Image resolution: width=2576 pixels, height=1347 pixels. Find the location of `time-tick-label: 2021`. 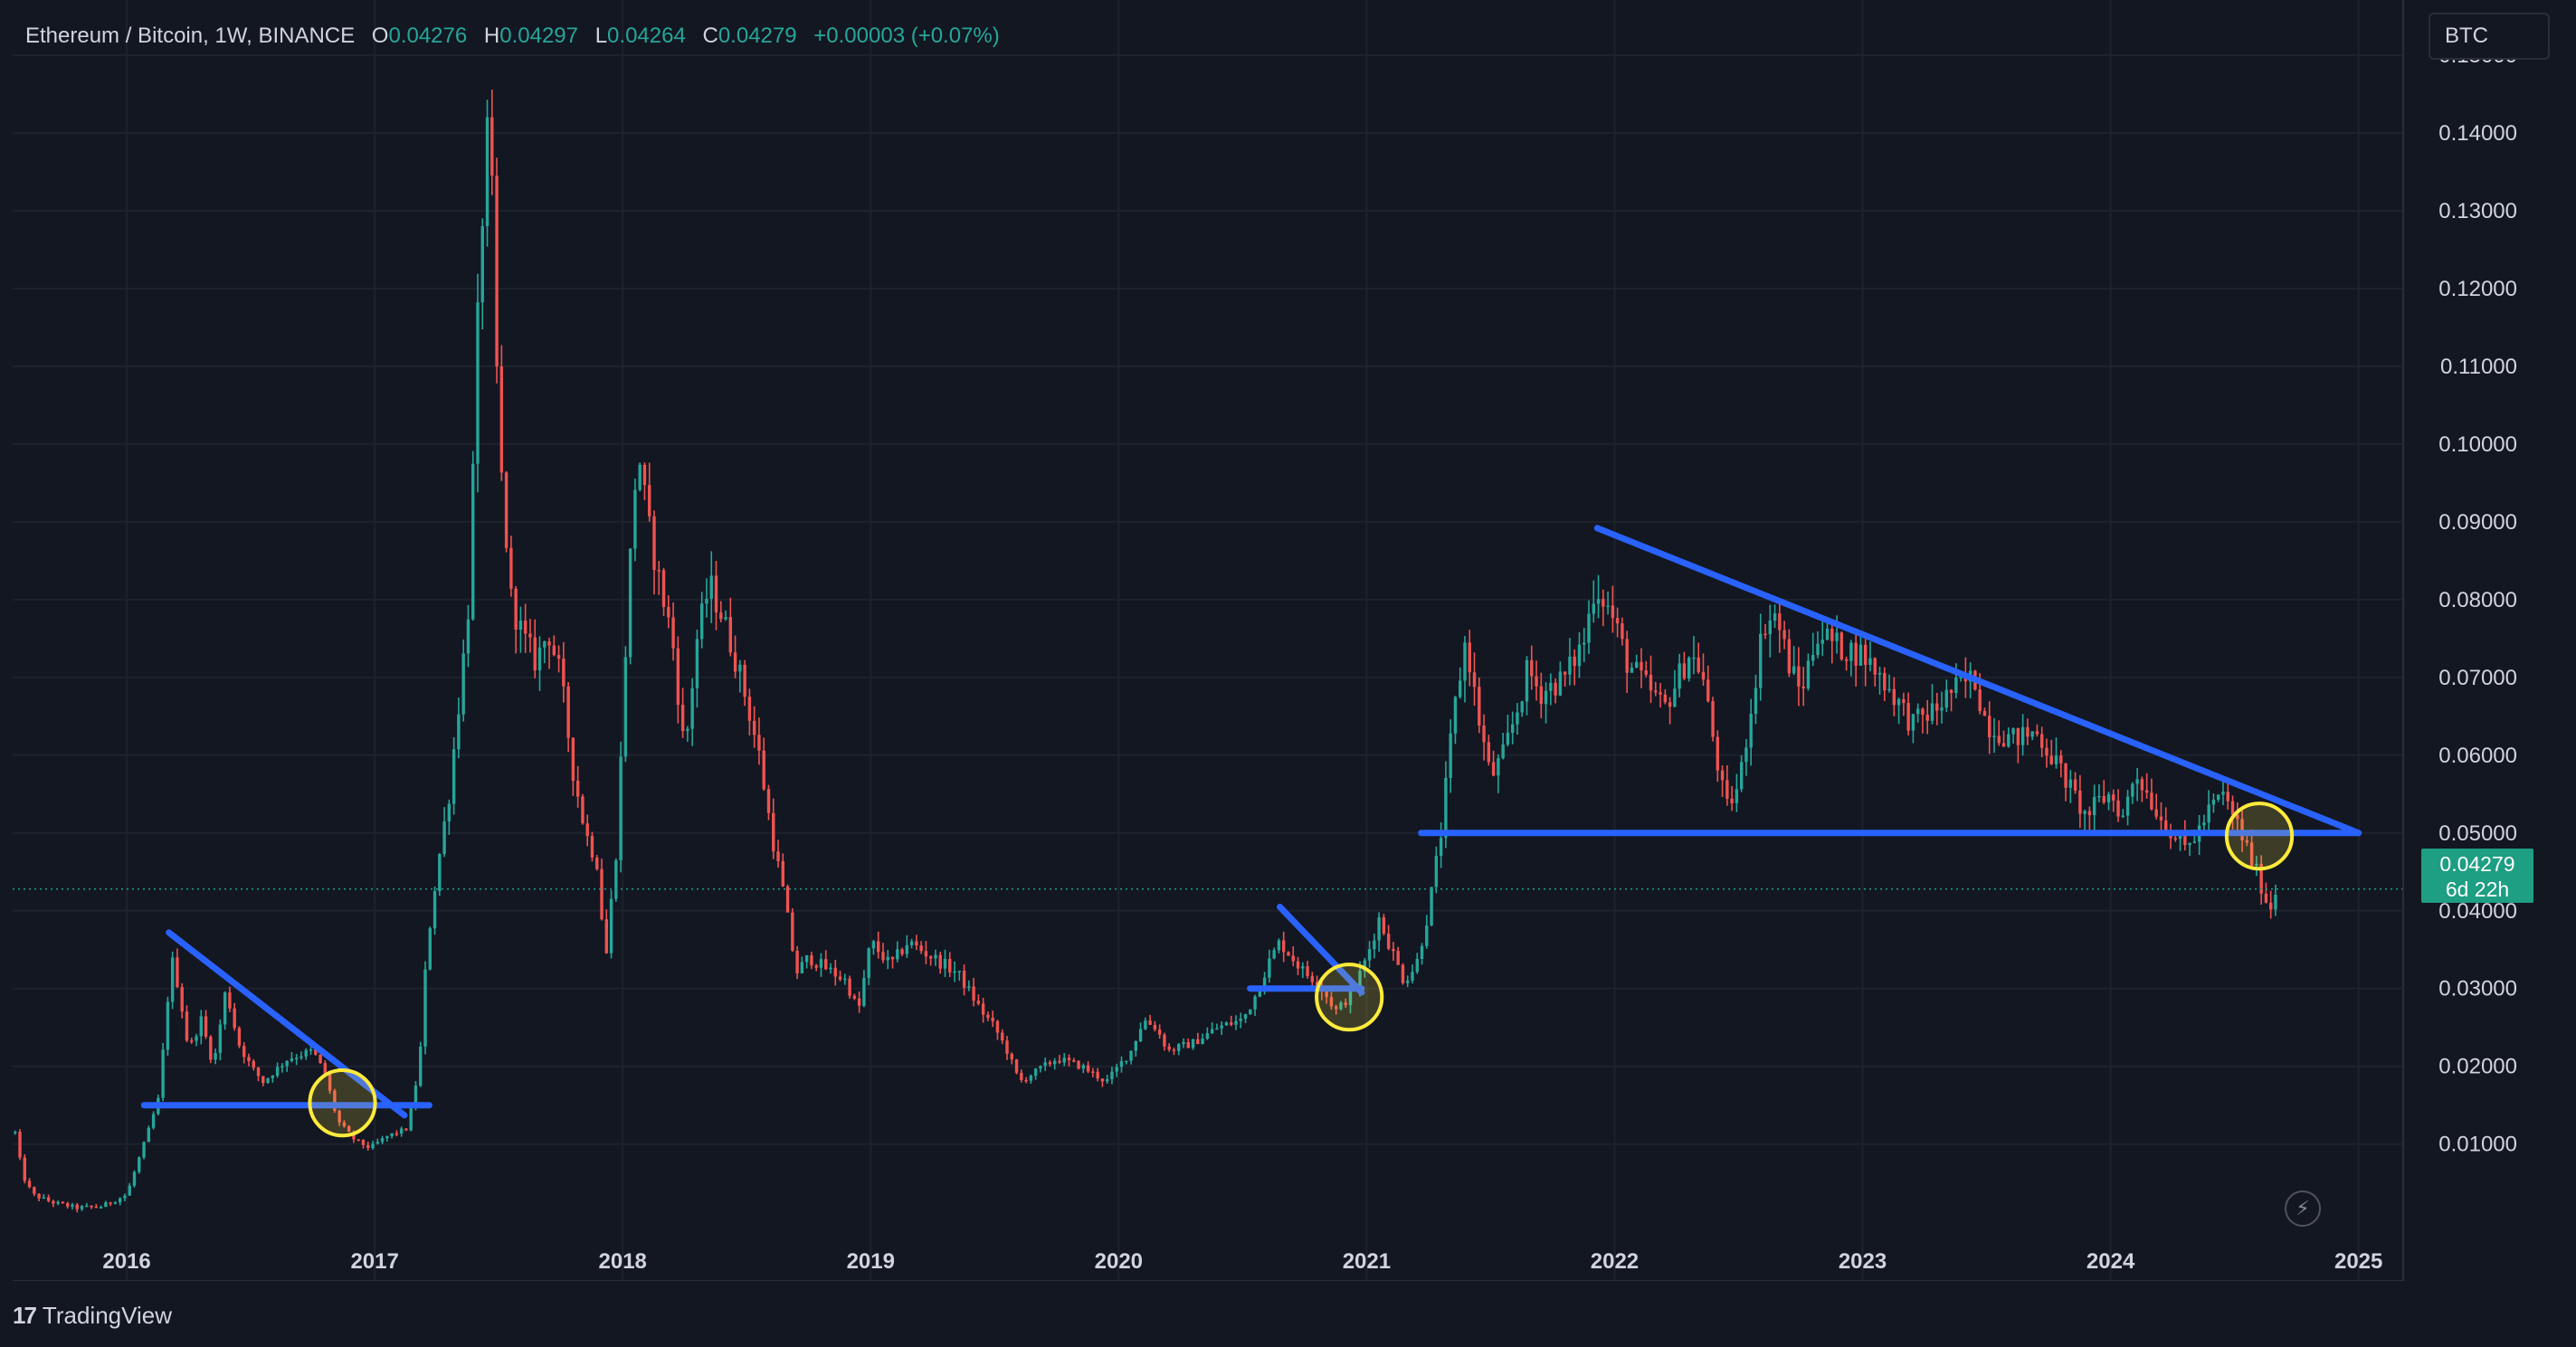

time-tick-label: 2021 is located at coordinates (1367, 1261).